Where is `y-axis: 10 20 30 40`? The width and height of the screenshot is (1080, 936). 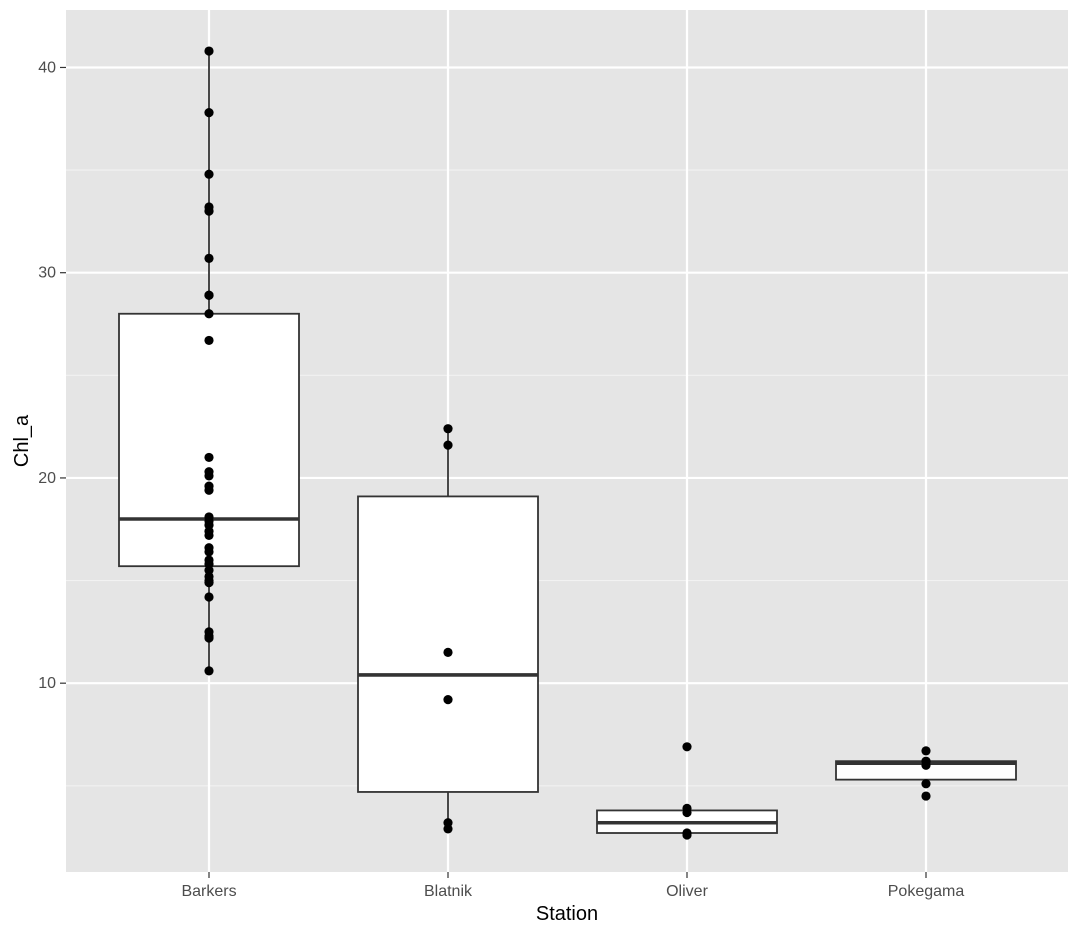
y-axis: 10 20 30 40 is located at coordinates (52, 375).